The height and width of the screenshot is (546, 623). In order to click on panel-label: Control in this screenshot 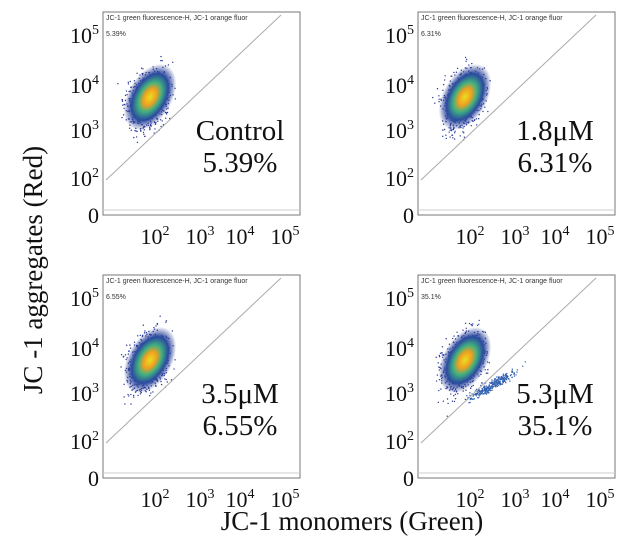, I will do `click(240, 131)`.